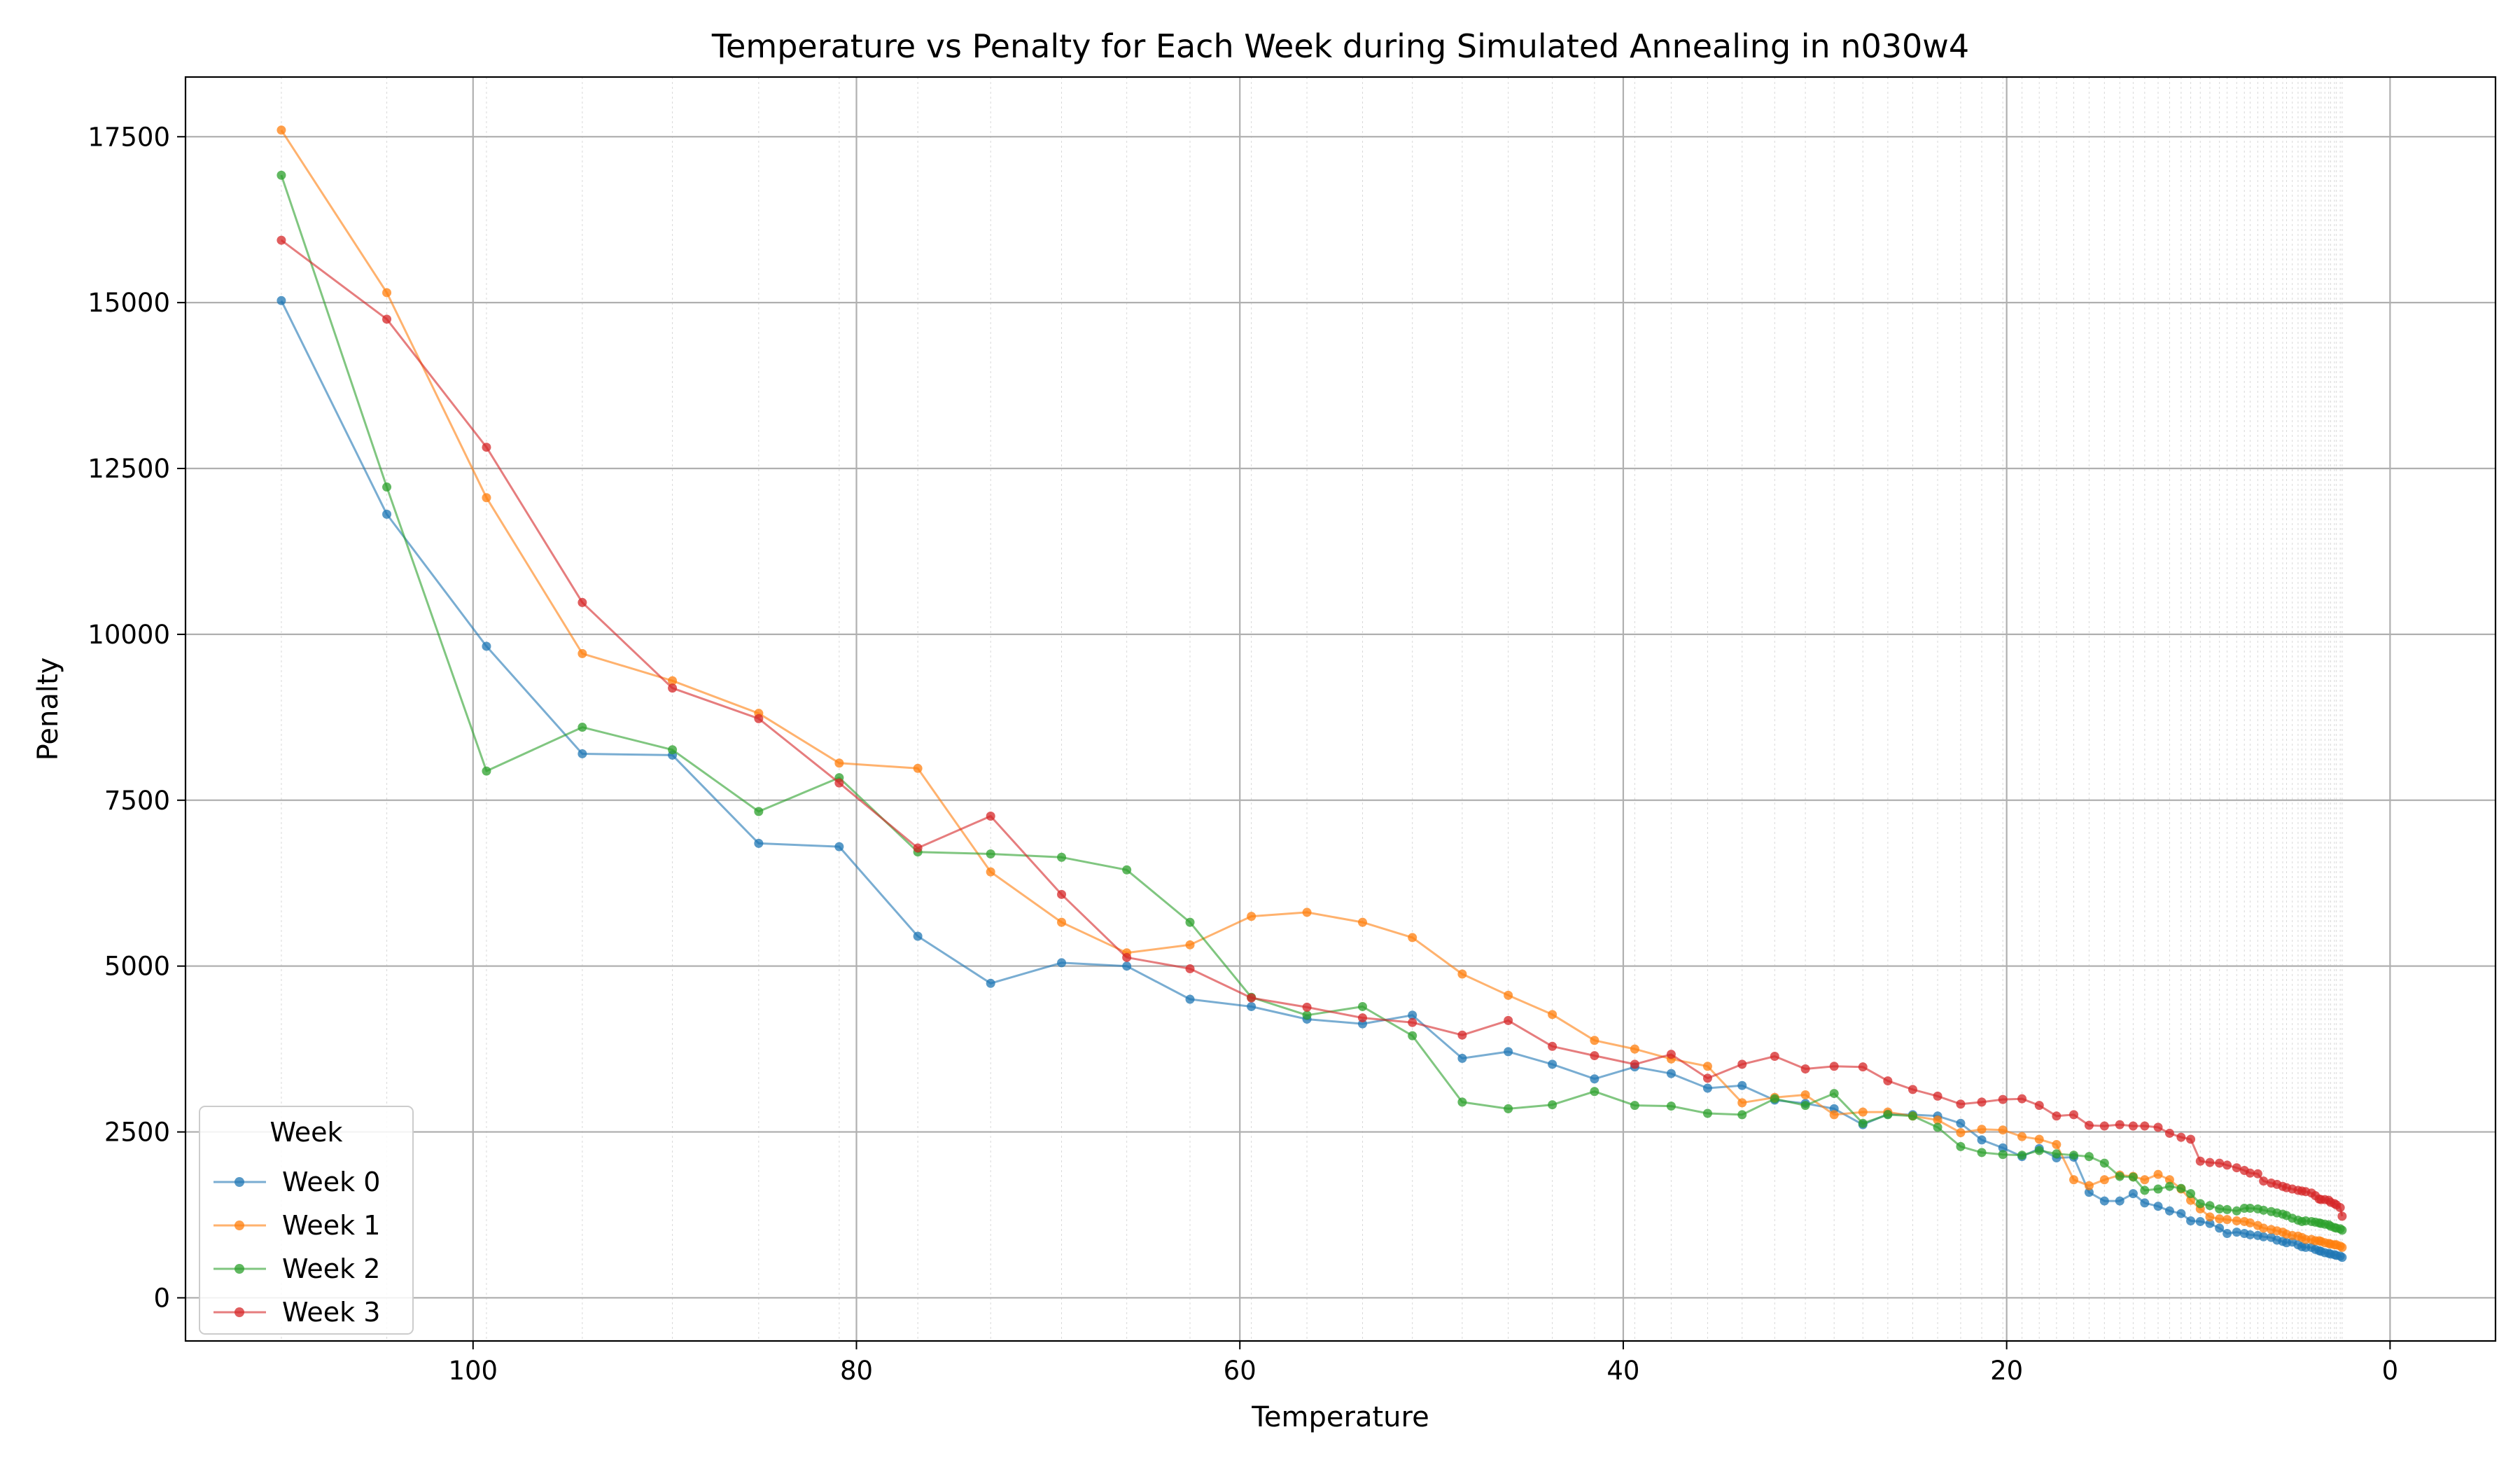 Image resolution: width=2520 pixels, height=1474 pixels. I want to click on legend-item-week-2: Week 2, so click(297, 1268).